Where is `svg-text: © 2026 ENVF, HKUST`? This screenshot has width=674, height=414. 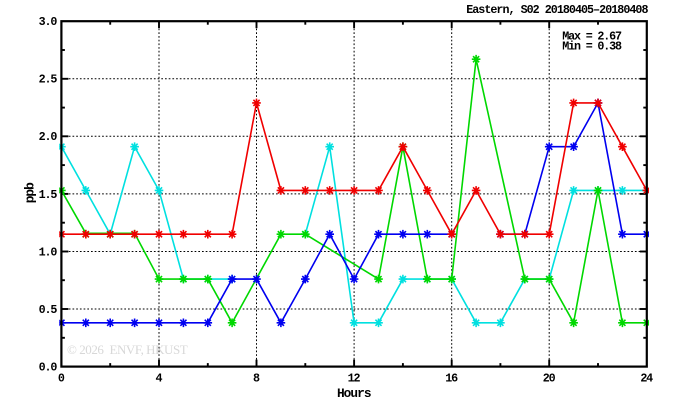 svg-text: © 2026 ENVF, HKUST is located at coordinates (127, 349).